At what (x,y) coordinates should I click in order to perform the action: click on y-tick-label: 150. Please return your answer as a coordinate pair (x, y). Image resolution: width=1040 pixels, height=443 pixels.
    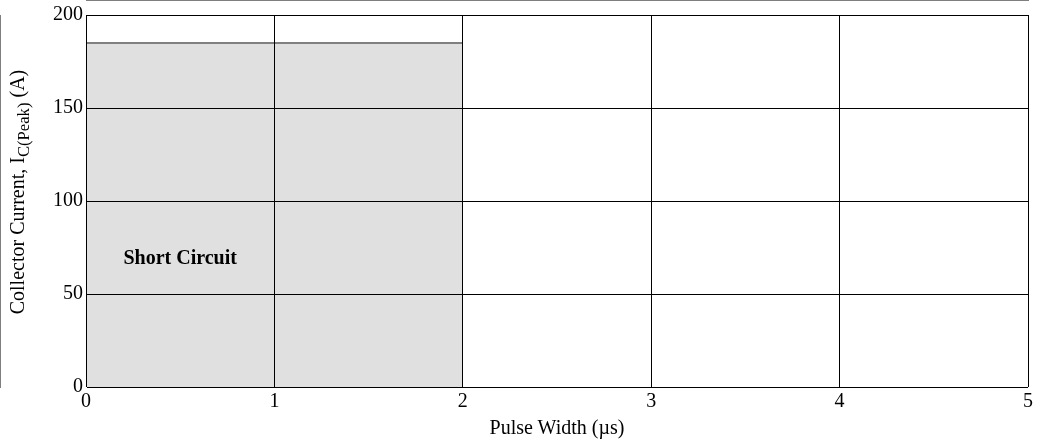
    Looking at the image, I should click on (68, 106).